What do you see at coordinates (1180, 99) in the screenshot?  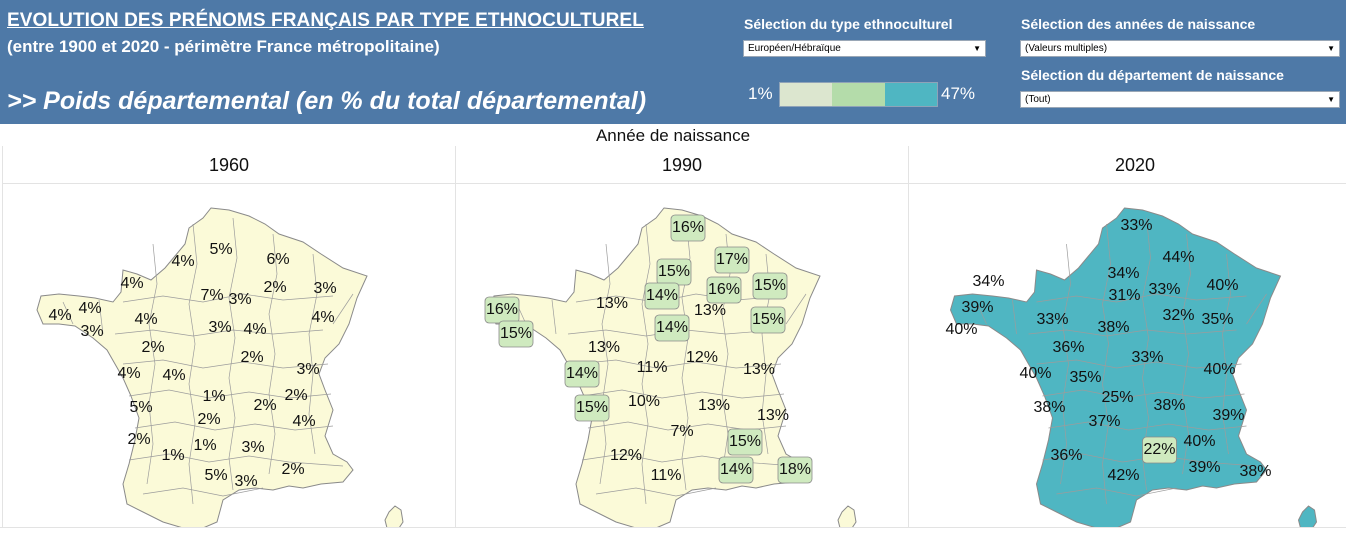 I see `dept-filter-dropdown: (Tout) ▼` at bounding box center [1180, 99].